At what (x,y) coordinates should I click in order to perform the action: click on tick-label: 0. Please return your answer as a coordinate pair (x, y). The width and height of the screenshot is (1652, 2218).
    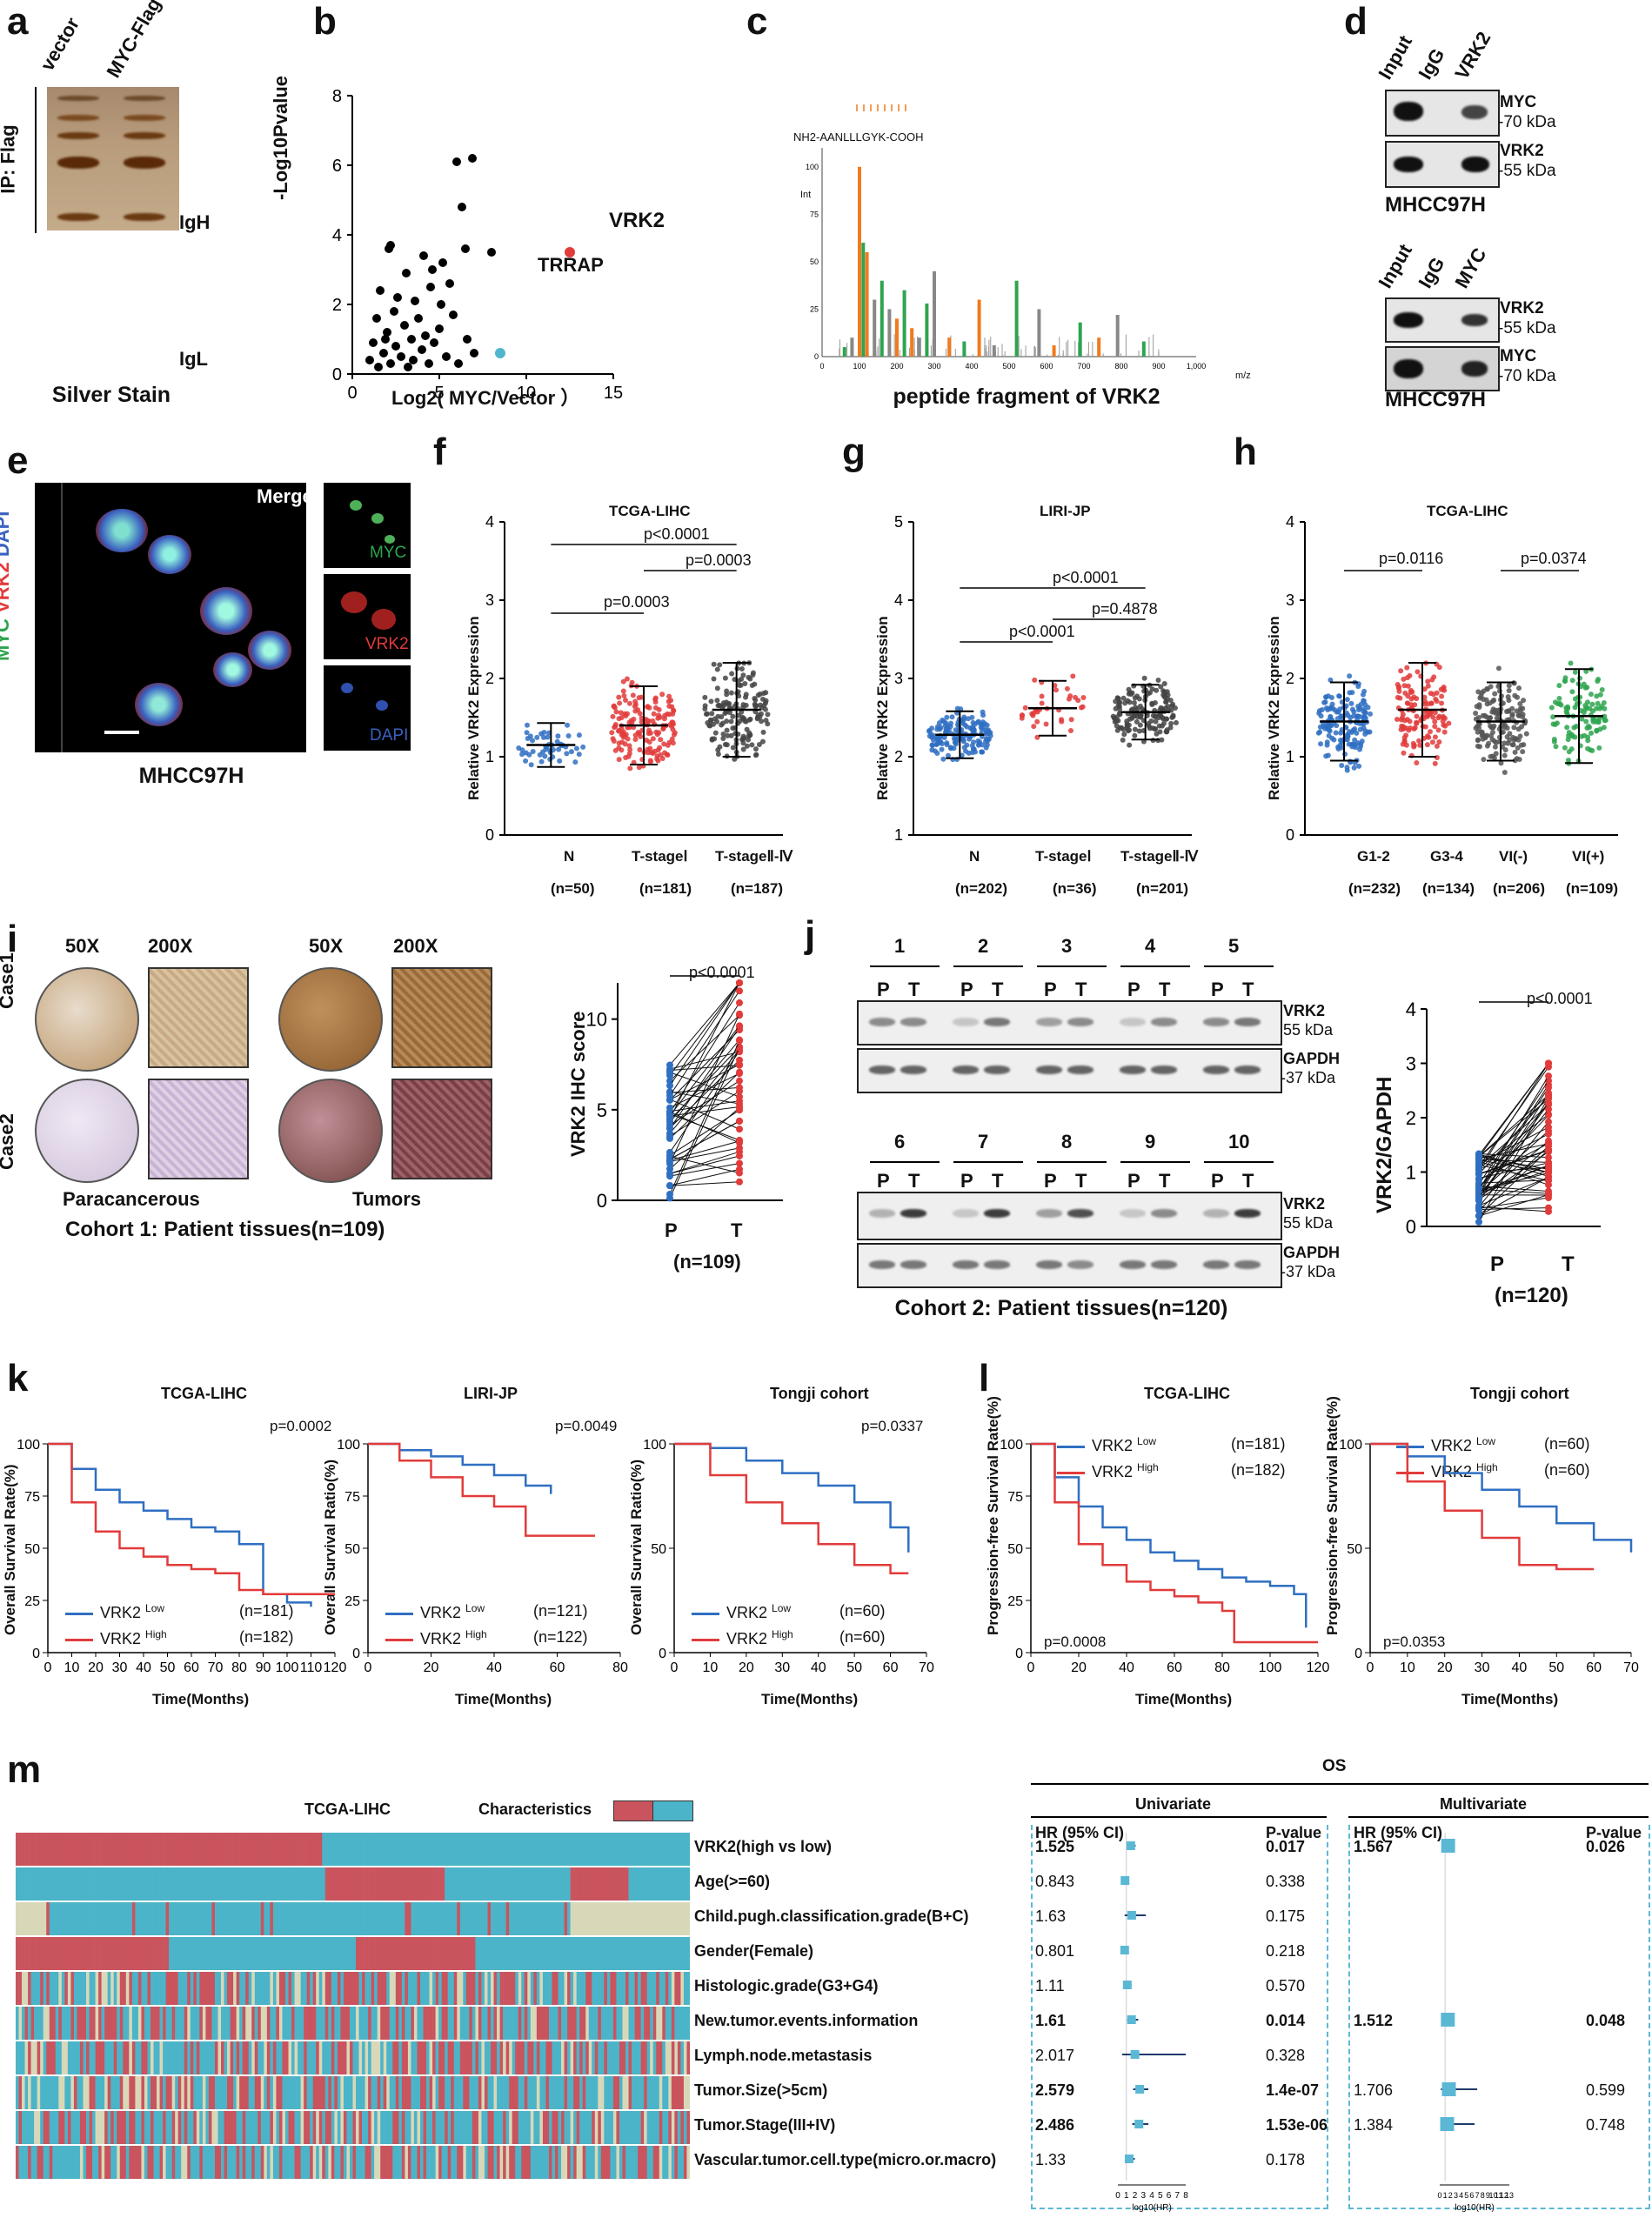
    Looking at the image, I should click on (816, 356).